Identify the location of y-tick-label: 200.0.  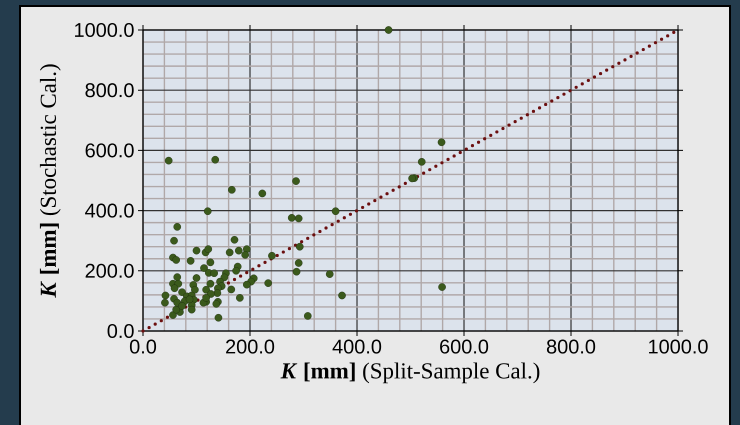
(110, 271).